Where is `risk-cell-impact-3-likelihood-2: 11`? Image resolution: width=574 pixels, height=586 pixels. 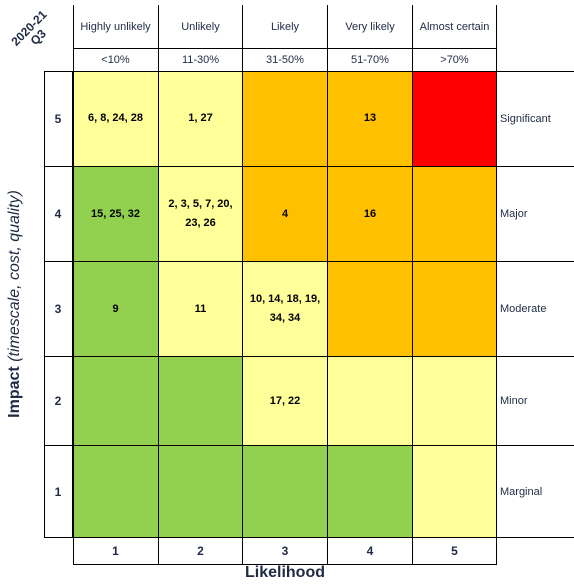
risk-cell-impact-3-likelihood-2: 11 is located at coordinates (201, 309).